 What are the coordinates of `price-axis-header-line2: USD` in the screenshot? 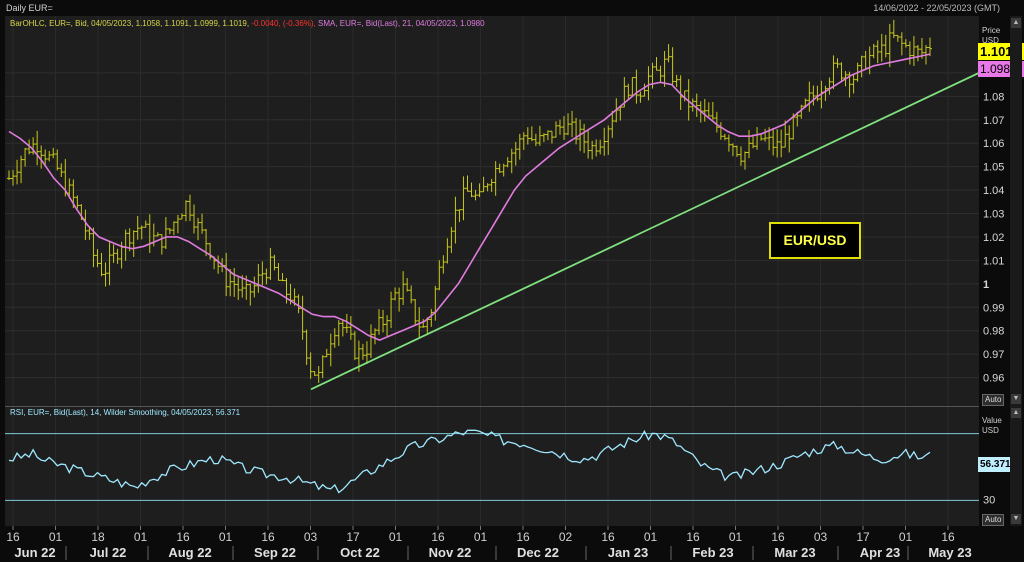 It's located at (990, 40).